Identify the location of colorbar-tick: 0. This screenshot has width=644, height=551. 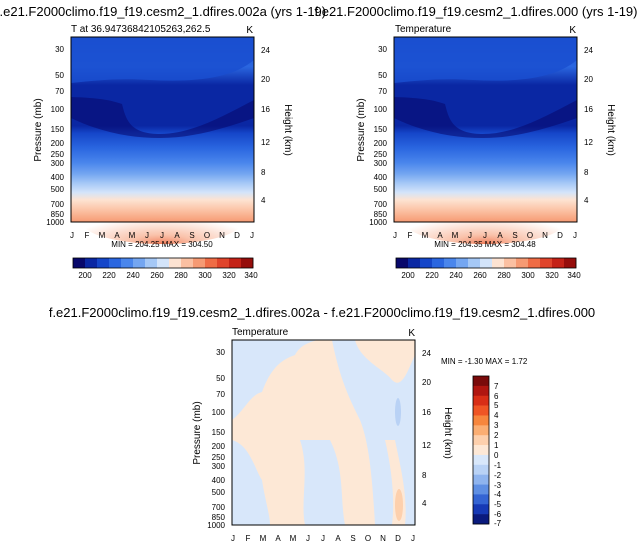
(496, 455).